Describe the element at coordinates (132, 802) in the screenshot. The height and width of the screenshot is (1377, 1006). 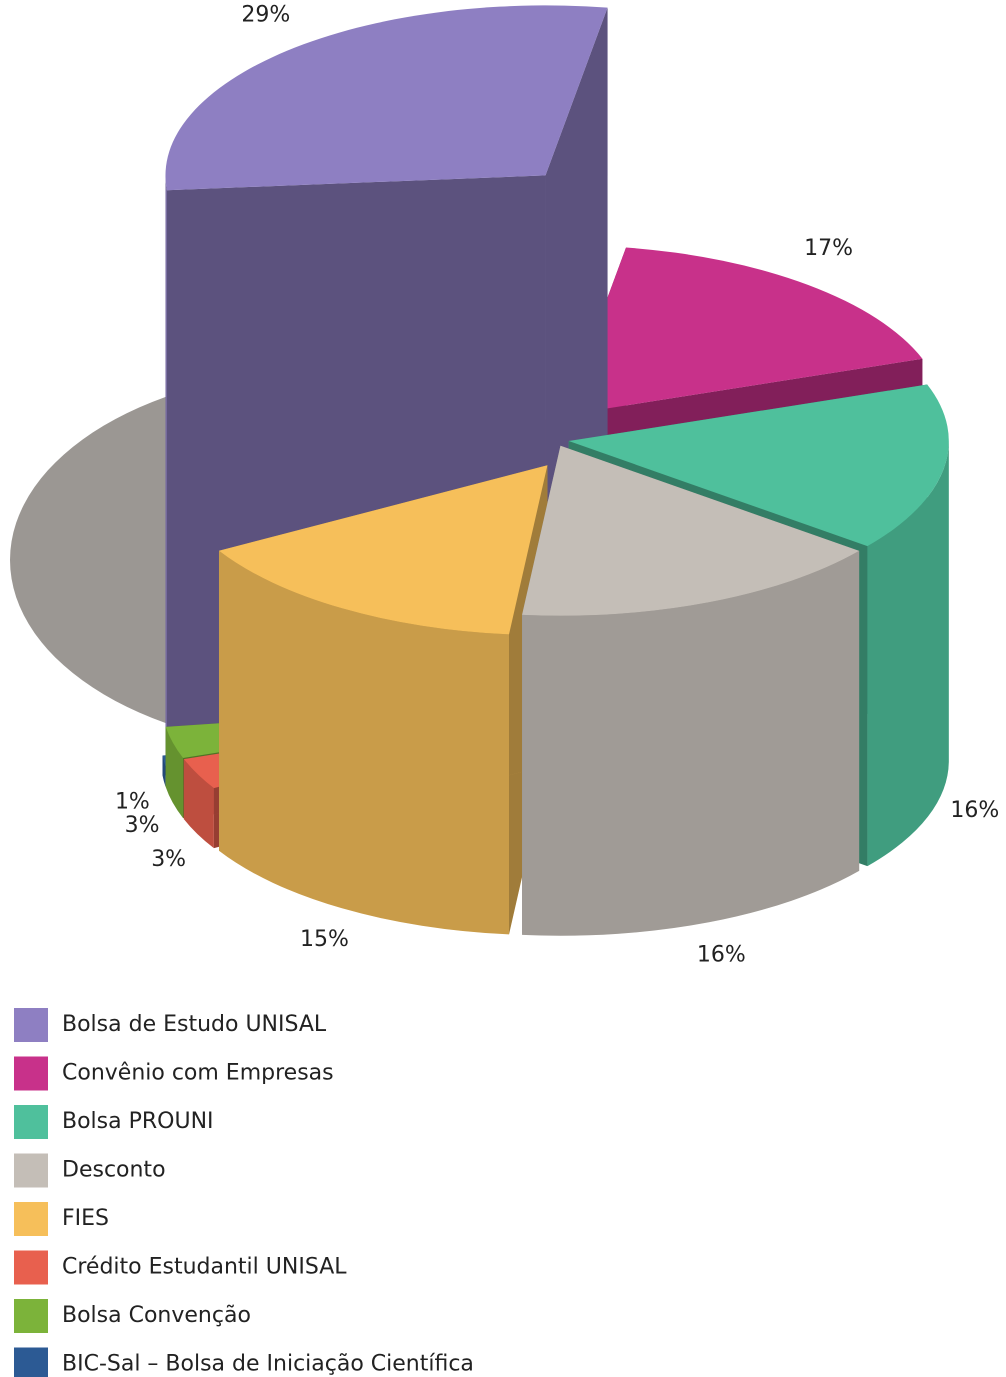
I see `data-label: 1%` at that location.